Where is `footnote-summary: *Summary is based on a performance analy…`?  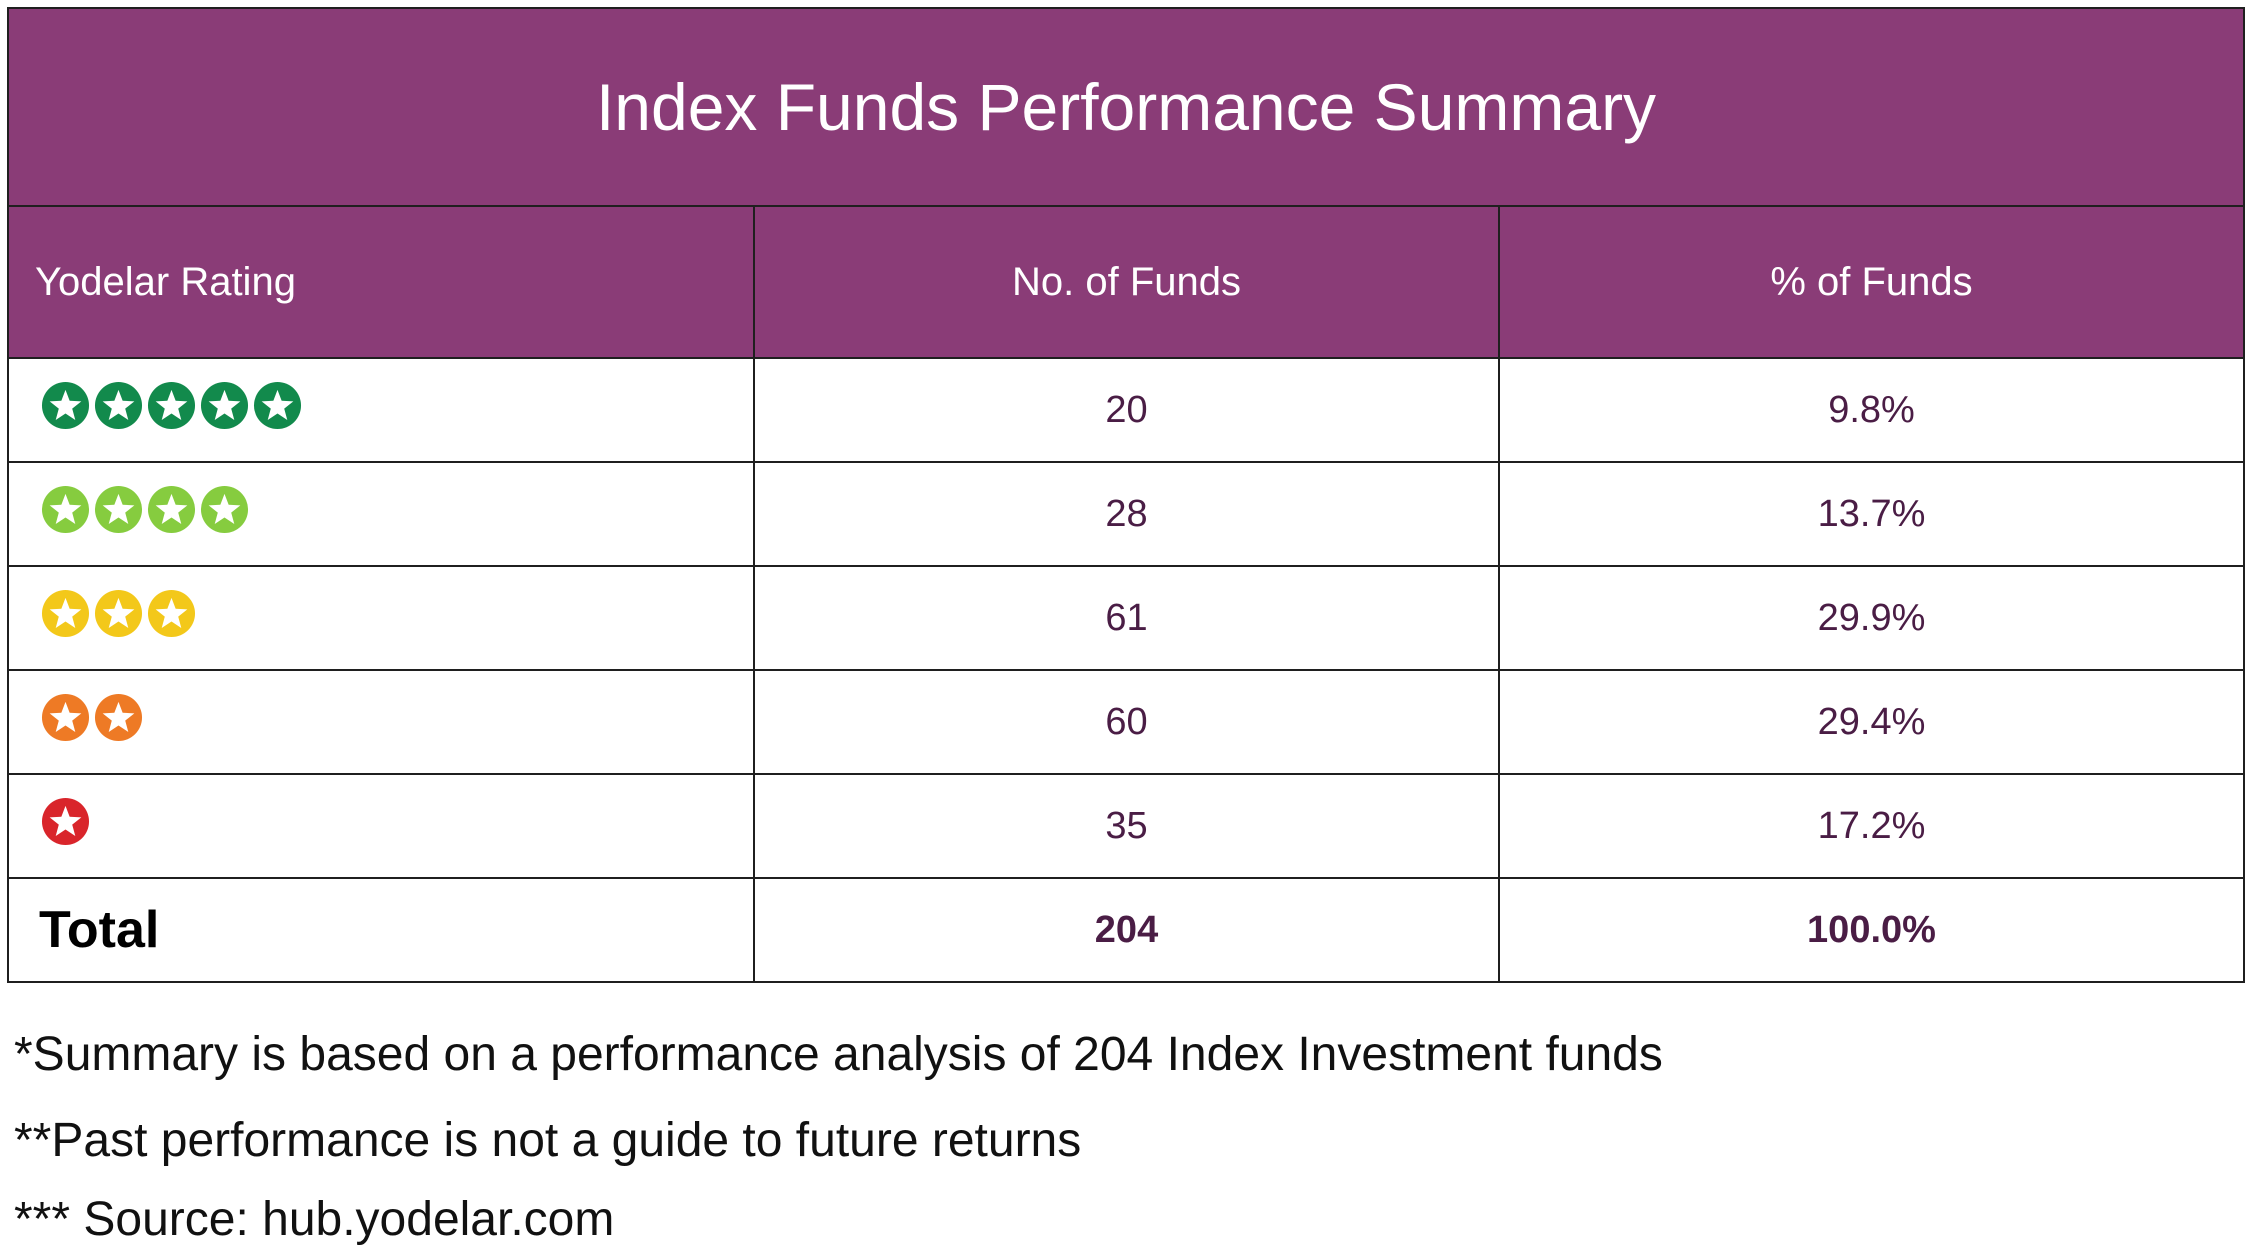 footnote-summary: *Summary is based on a performance analy… is located at coordinates (838, 1054).